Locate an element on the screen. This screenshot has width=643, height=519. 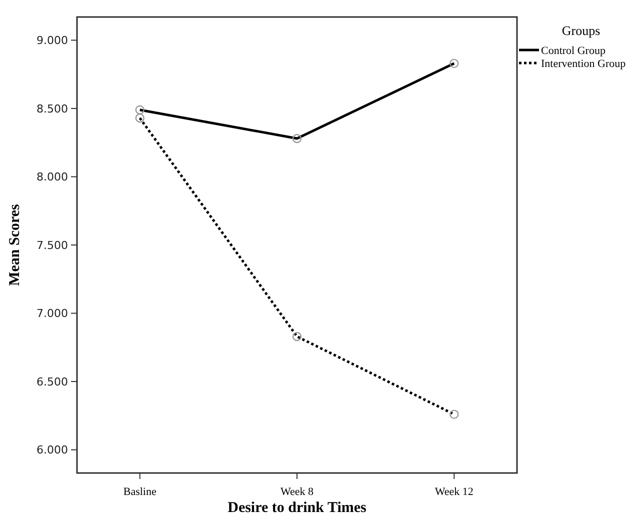
x-tick-label: Week 8 is located at coordinates (297, 492).